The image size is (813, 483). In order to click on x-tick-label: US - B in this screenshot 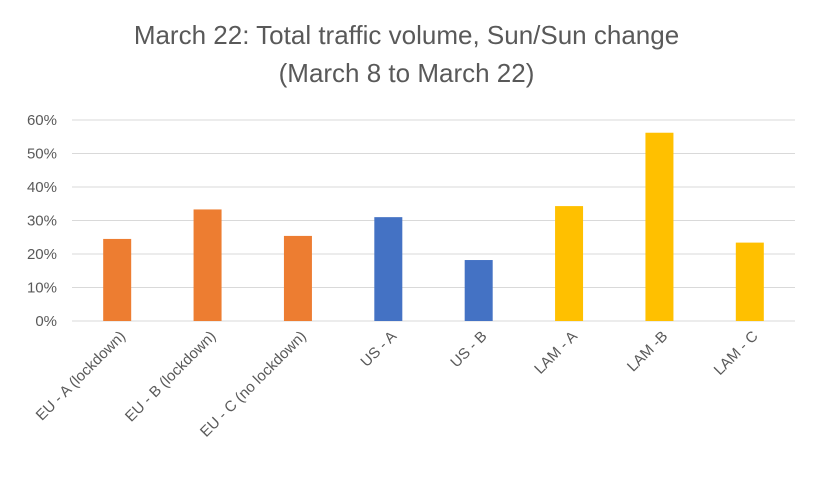, I will do `click(468, 349)`.